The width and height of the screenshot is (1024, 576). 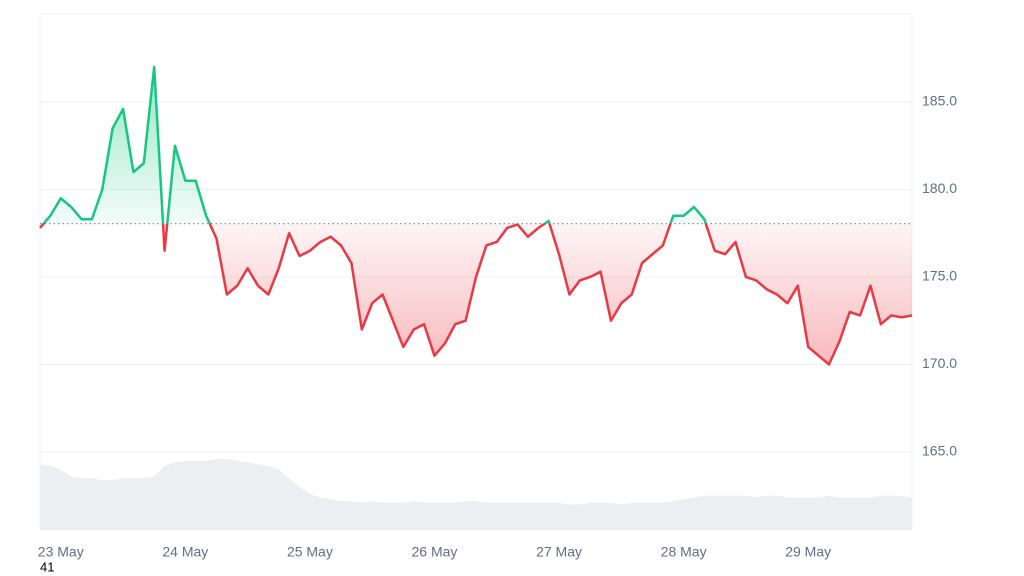 I want to click on y-tick-label: 180.0, so click(x=939, y=188).